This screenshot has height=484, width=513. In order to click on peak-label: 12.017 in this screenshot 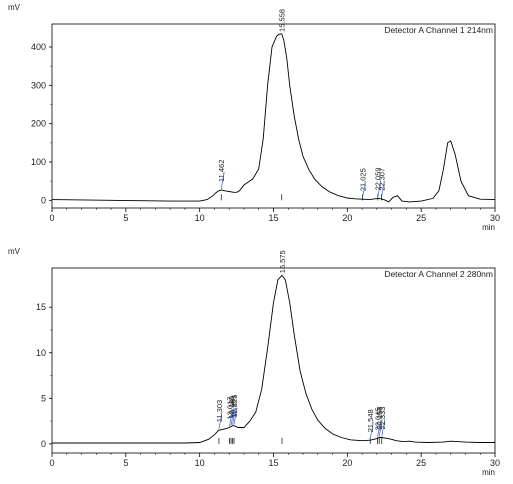, I will do `click(229, 408)`.